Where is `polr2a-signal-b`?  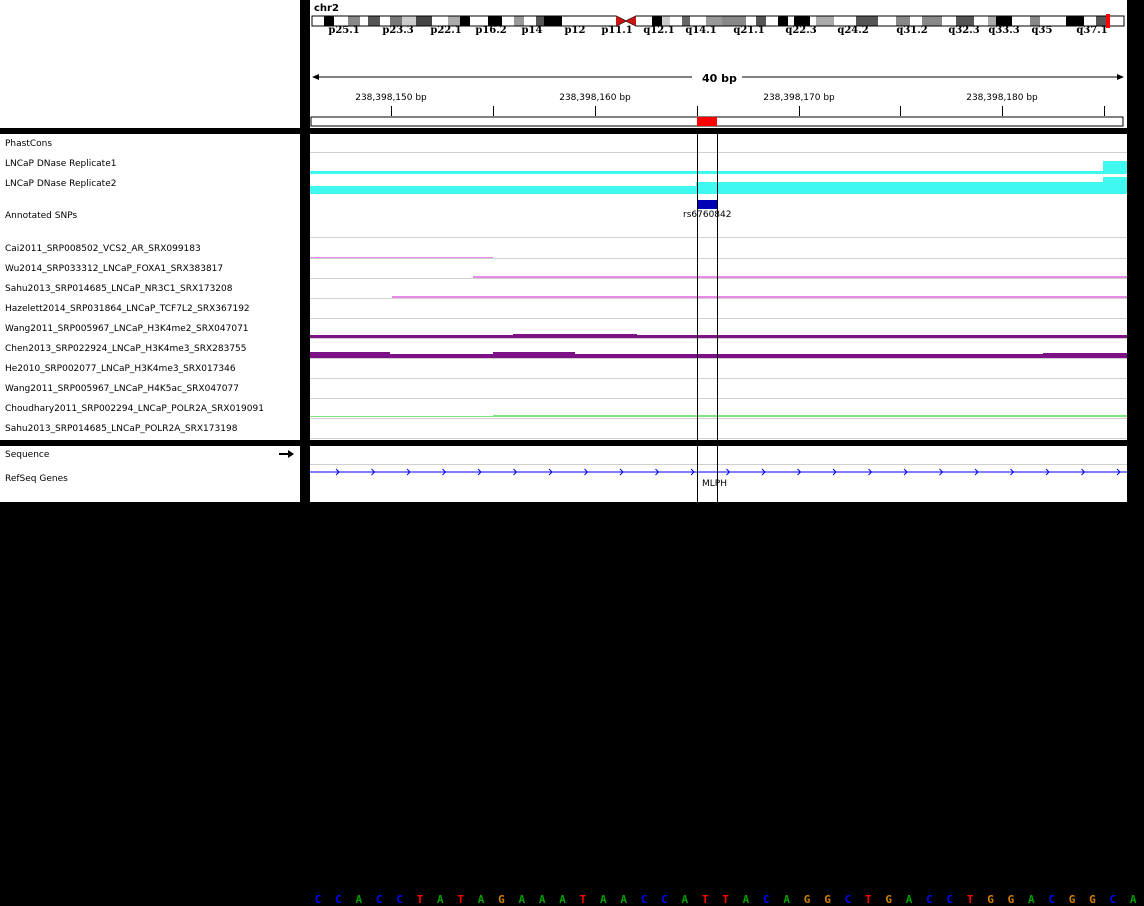
polr2a-signal-b is located at coordinates (810, 416).